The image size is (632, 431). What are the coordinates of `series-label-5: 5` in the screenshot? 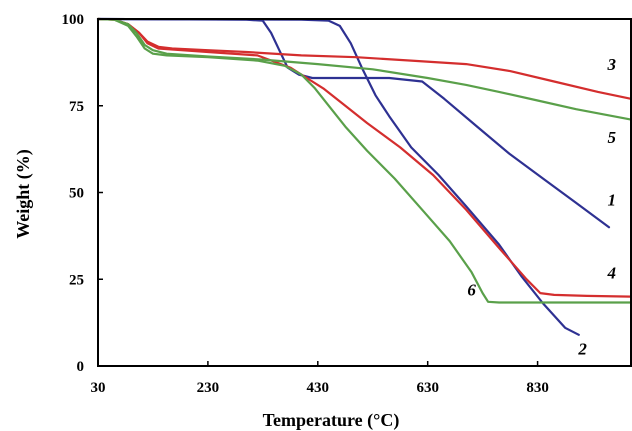 It's located at (612, 137).